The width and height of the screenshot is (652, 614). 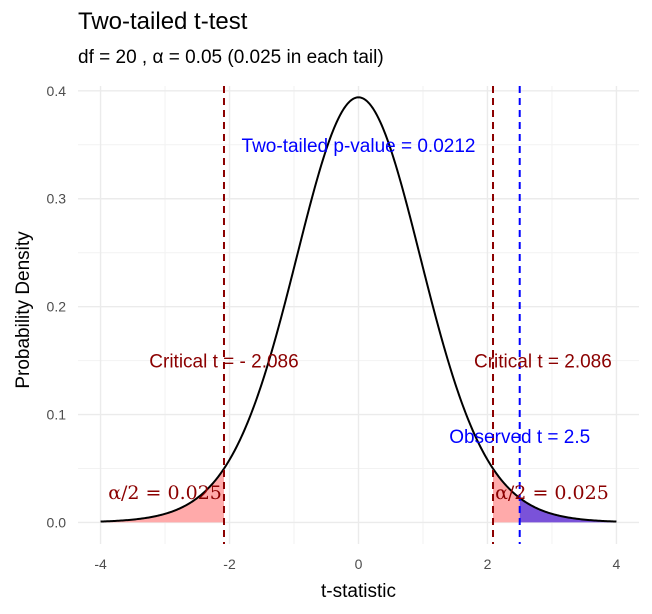 I want to click on x-tick-label: -2, so click(x=229, y=564).